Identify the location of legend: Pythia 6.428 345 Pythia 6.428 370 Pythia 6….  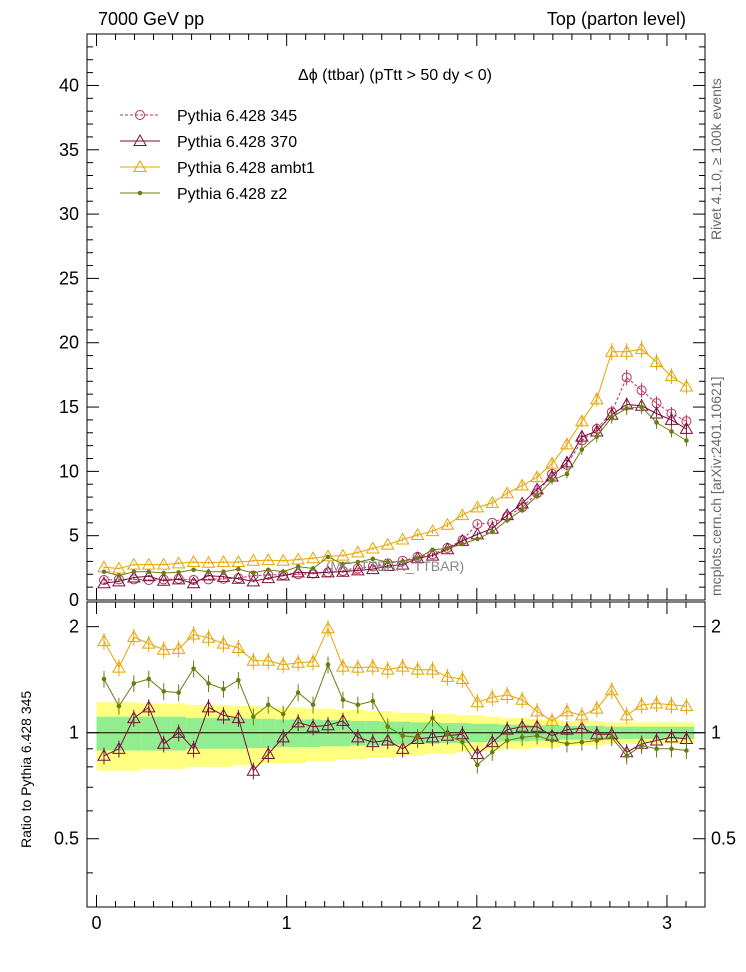
(217, 155).